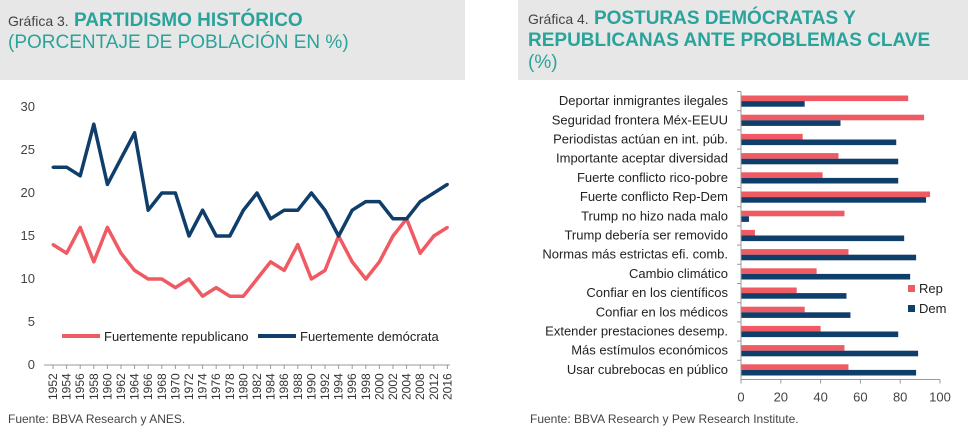 The height and width of the screenshot is (431, 980). I want to click on x-tick-label: 1960, so click(107, 386).